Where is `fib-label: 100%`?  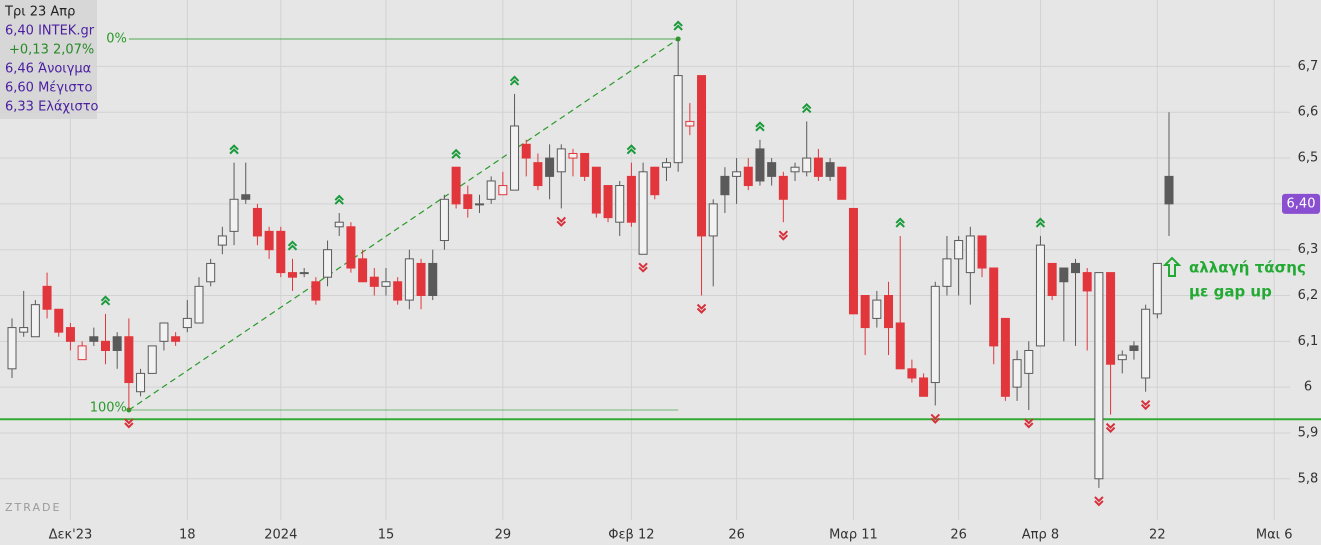
fib-label: 100% is located at coordinates (108, 408).